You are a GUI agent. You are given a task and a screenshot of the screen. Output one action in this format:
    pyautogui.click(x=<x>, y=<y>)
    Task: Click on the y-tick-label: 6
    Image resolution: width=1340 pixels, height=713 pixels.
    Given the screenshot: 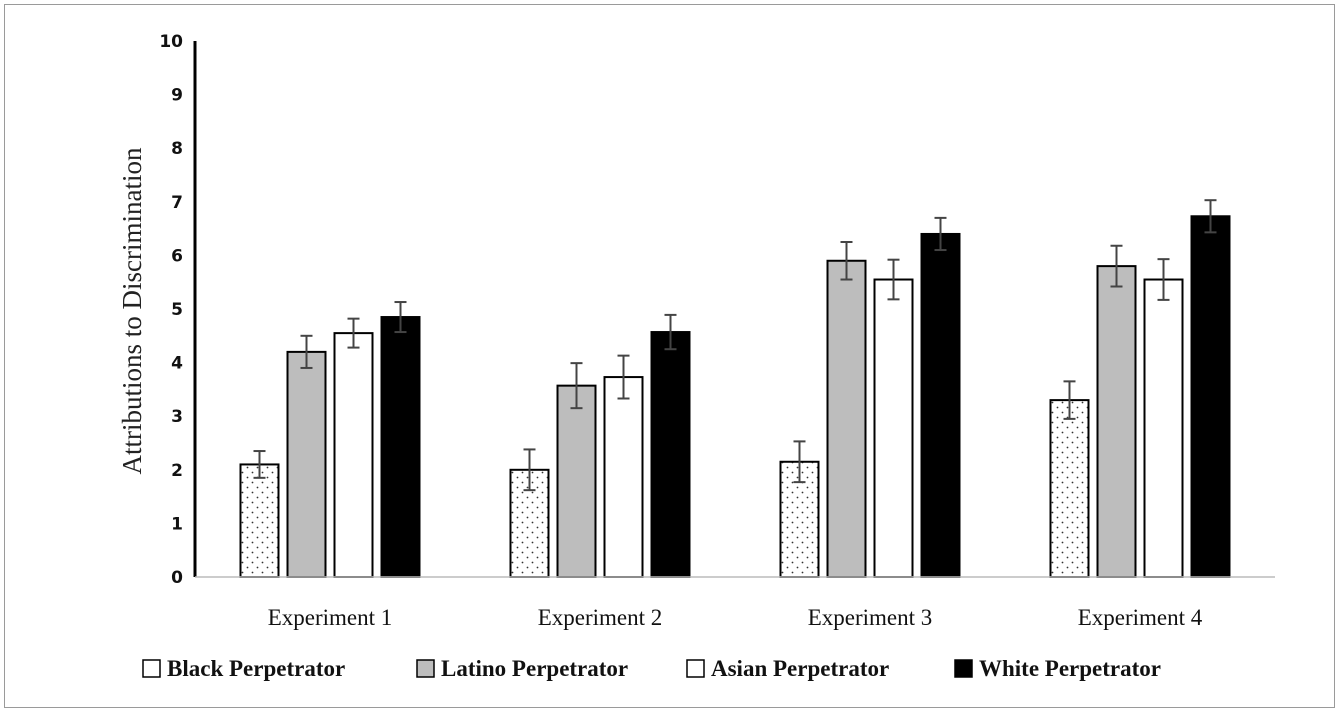 What is the action you would take?
    pyautogui.click(x=177, y=256)
    